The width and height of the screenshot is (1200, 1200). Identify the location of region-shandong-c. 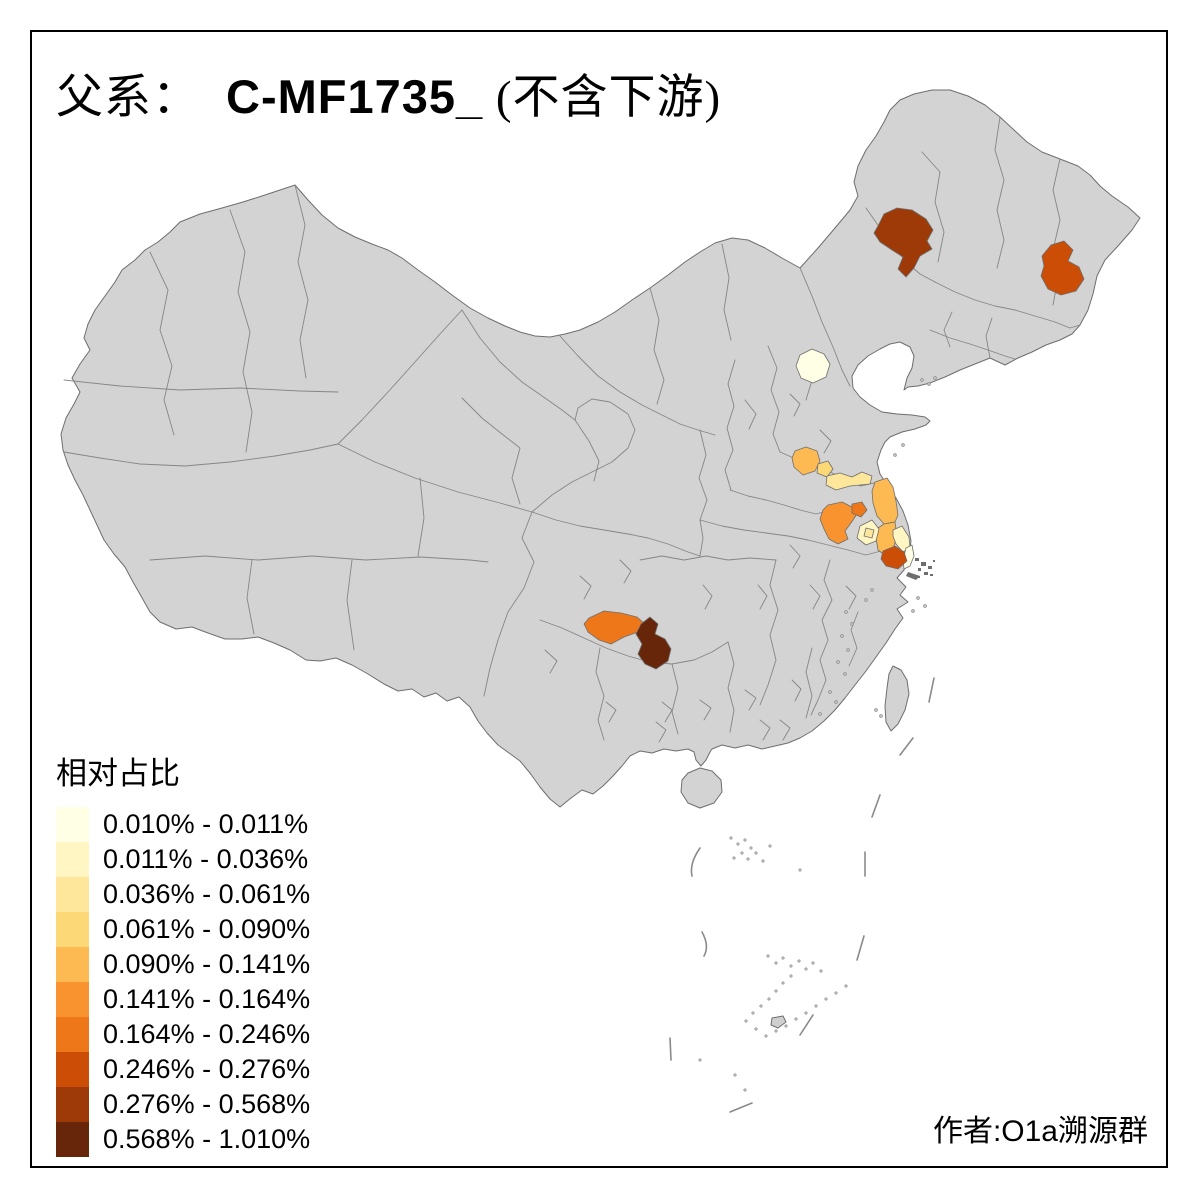
(849, 481).